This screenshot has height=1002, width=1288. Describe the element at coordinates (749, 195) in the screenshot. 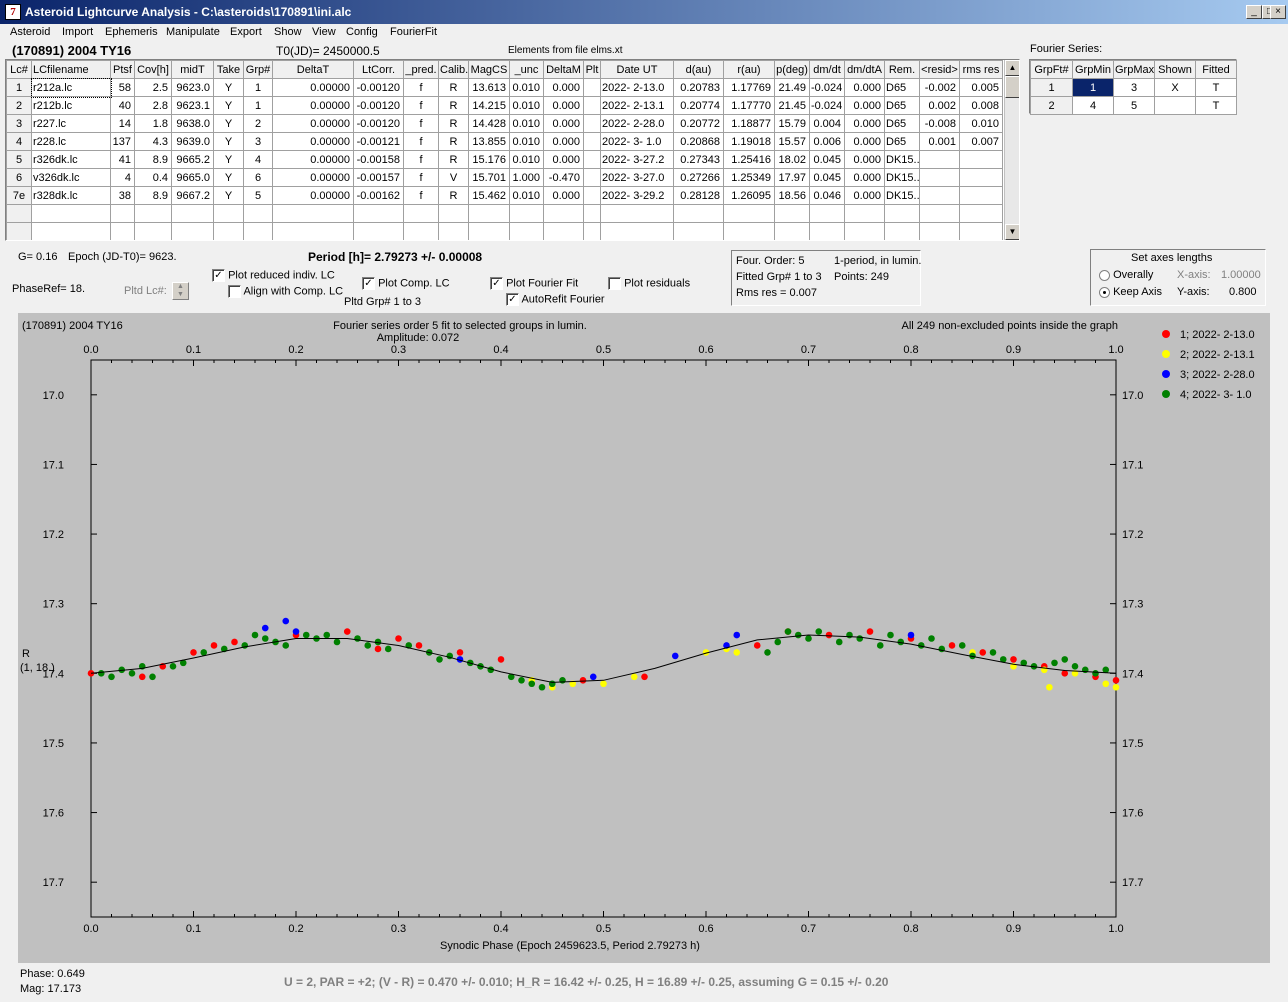

I see `lc-cell: 1.26095` at that location.